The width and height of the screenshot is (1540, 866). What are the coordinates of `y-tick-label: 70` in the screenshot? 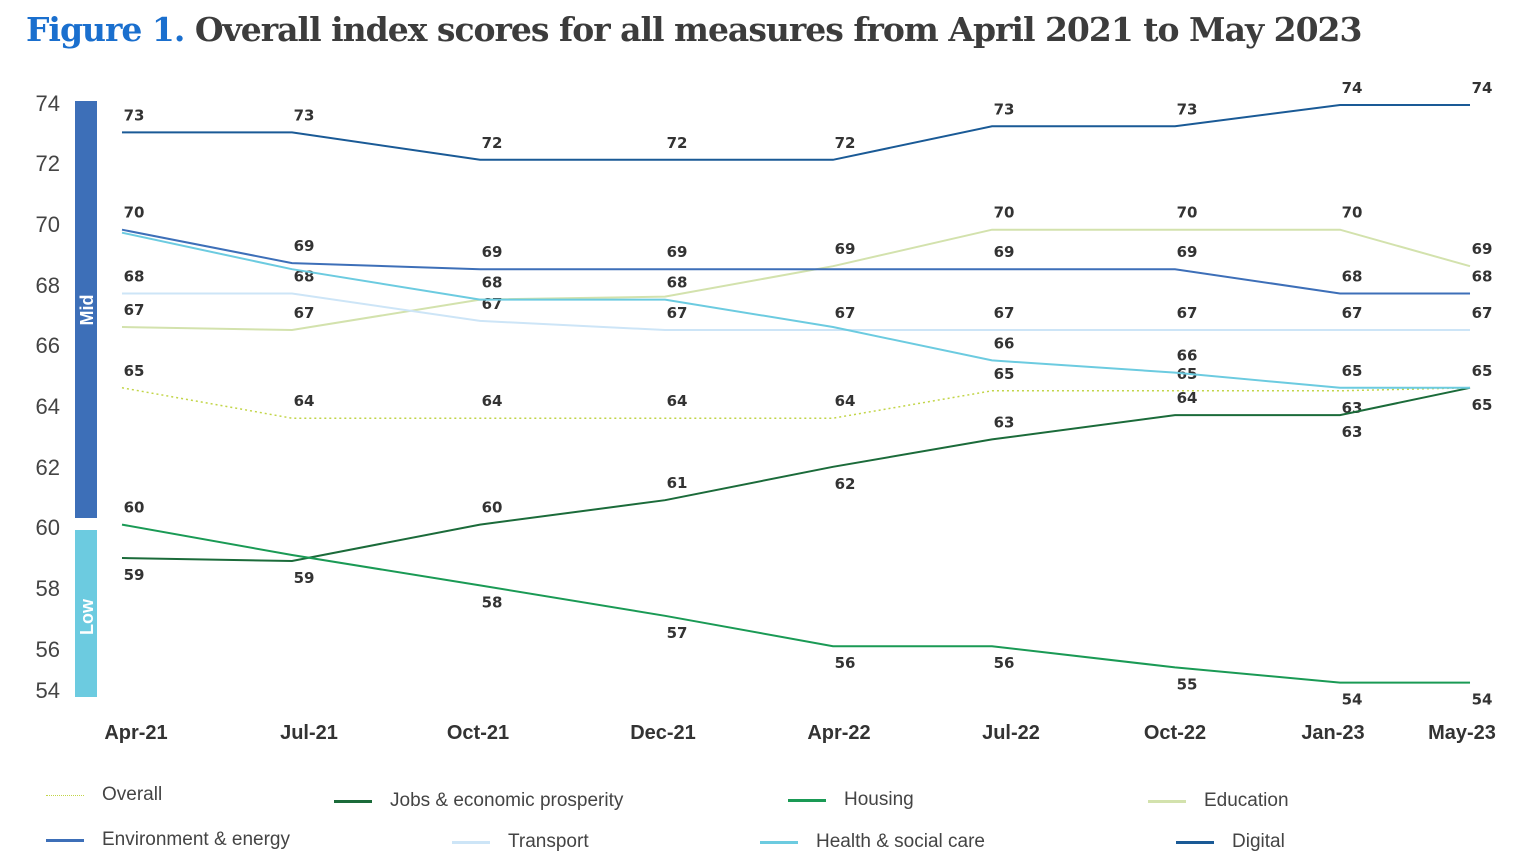 It's located at (48, 224).